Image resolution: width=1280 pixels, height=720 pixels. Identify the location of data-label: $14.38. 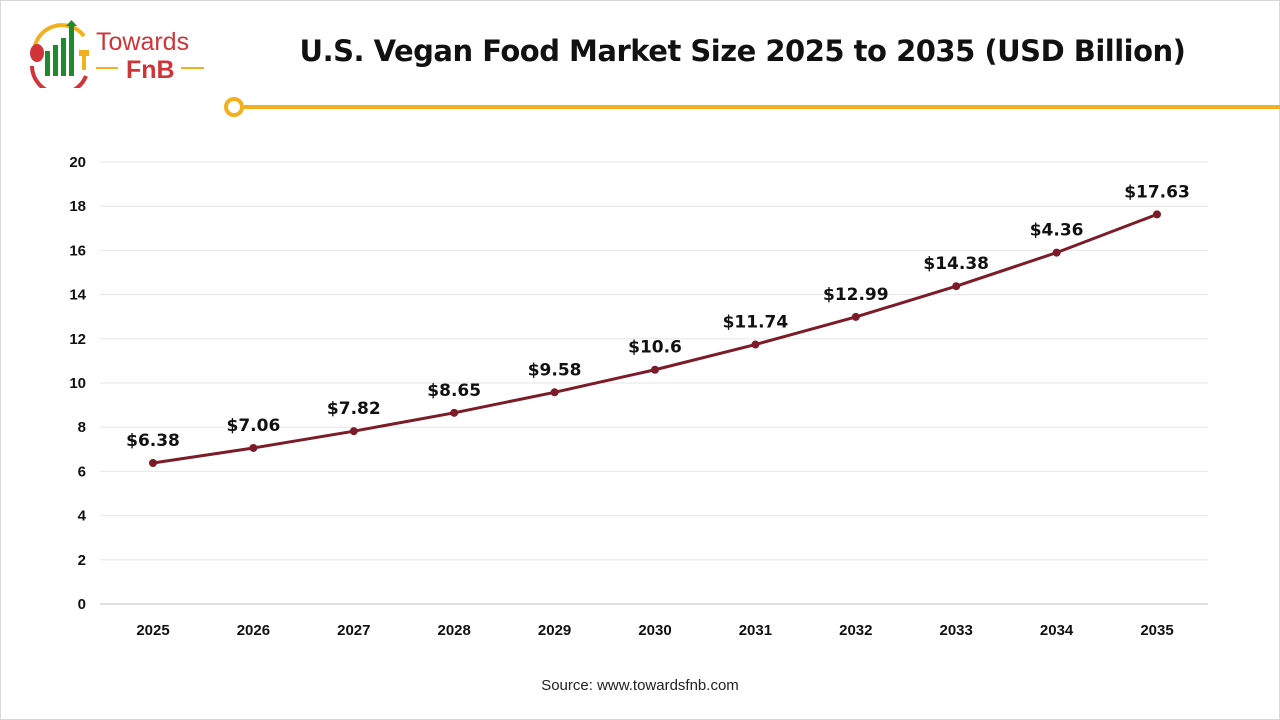
(956, 264).